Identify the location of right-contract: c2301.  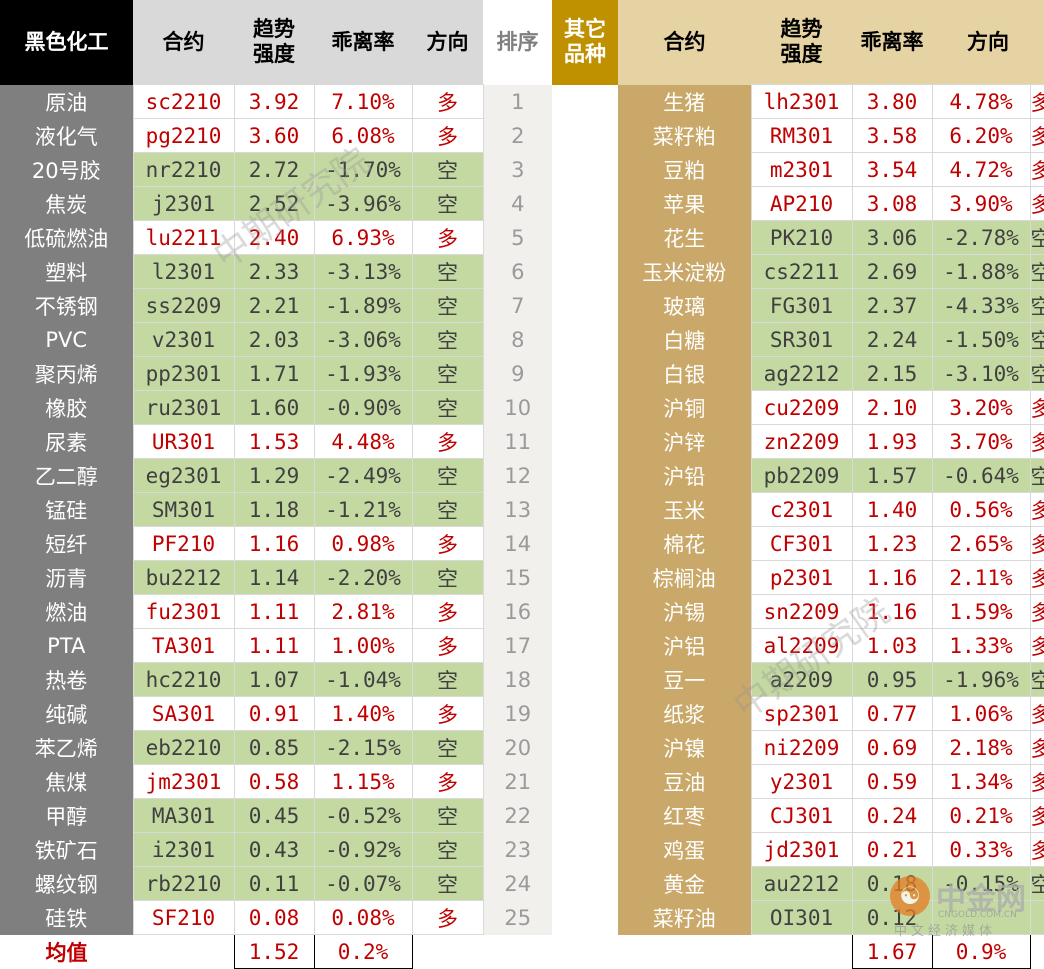
(801, 509).